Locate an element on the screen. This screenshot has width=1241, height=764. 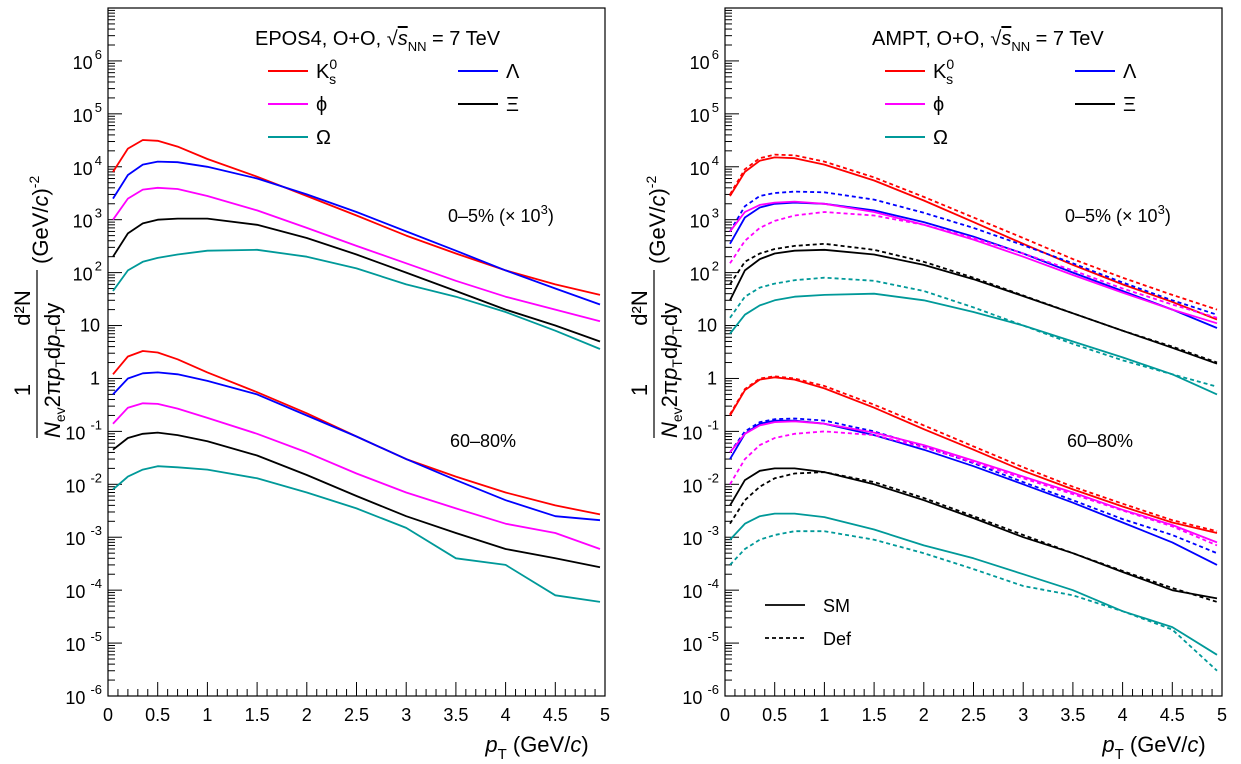
y-tick-exponent: -1 is located at coordinates (713, 424).